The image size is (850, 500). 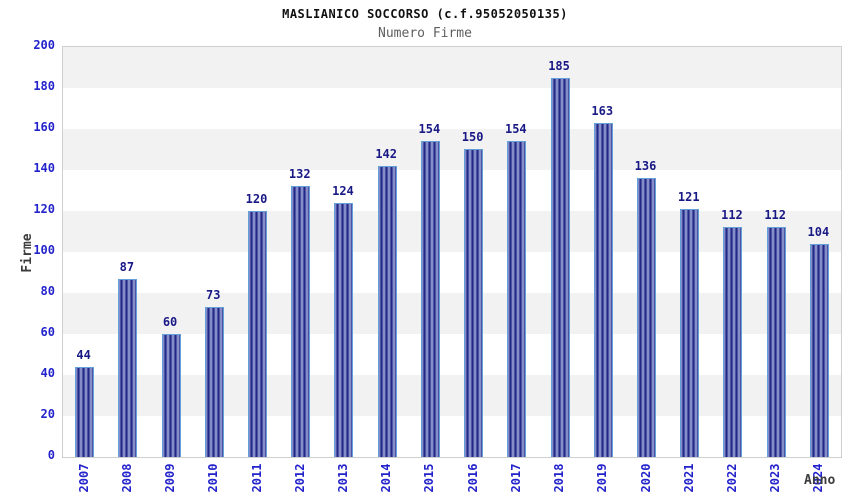 I want to click on y-tick-label: 20, so click(x=47, y=414).